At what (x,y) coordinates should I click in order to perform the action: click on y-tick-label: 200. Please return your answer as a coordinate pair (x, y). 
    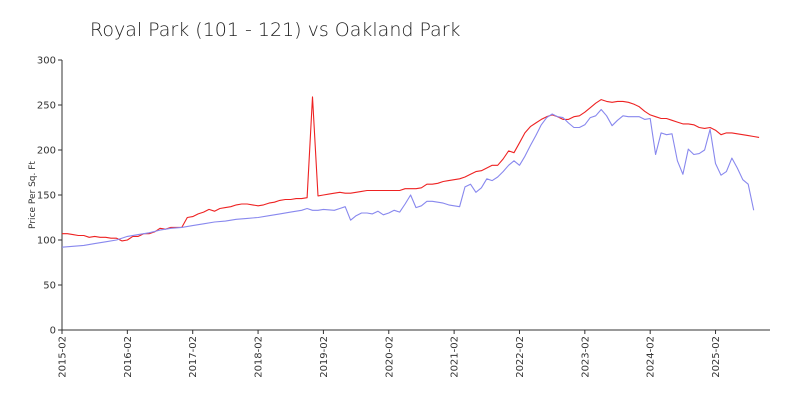
    Looking at the image, I should click on (46, 151).